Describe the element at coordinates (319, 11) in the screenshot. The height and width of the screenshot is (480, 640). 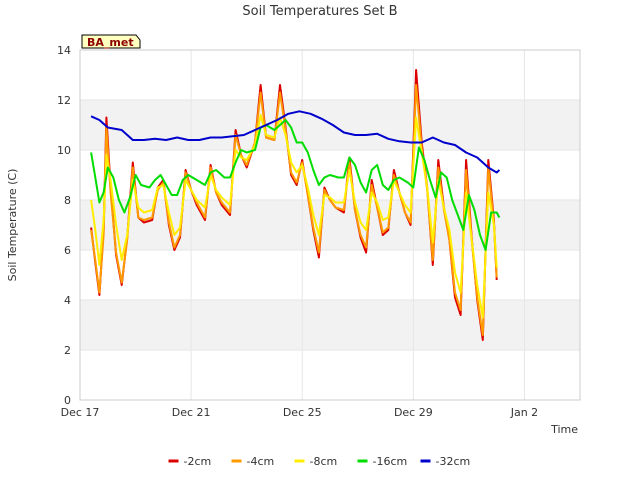
I see `chart-title: Soil Temperatures Set B` at that location.